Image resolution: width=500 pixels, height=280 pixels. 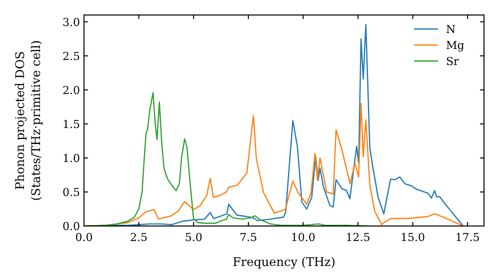 What do you see at coordinates (71, 158) in the screenshot?
I see `y-tick-label: 1.0` at bounding box center [71, 158].